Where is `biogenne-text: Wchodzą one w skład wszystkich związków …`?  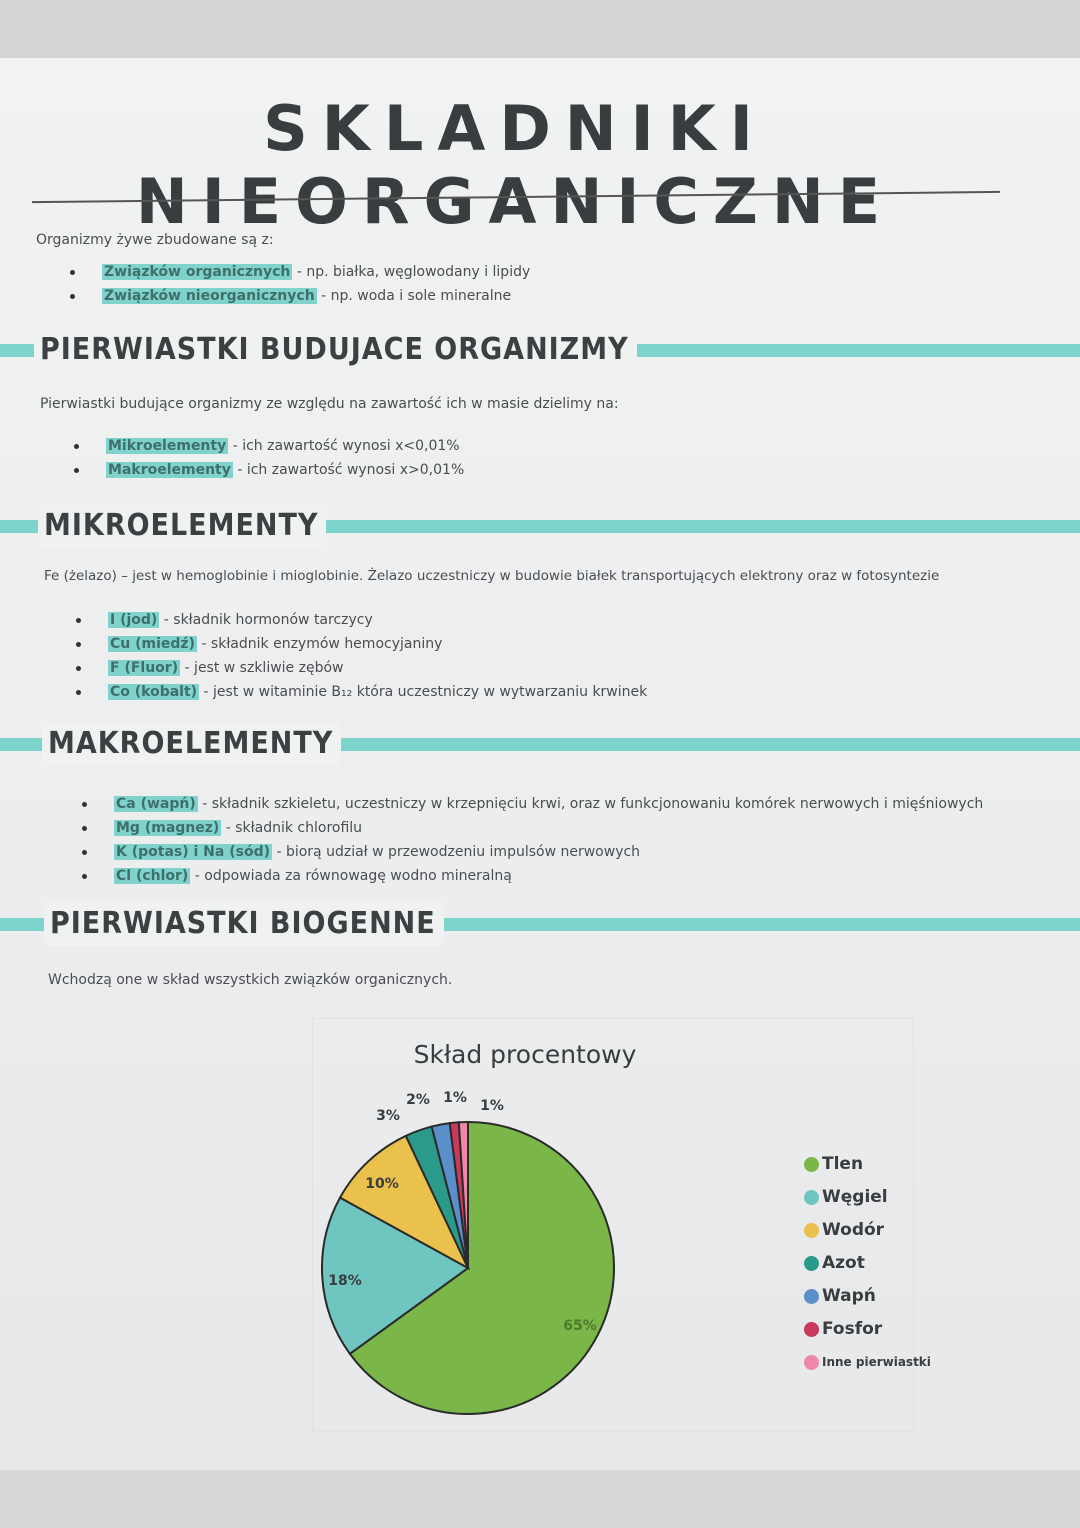
biogenne-text: Wchodzą one w skład wszystkich związków … is located at coordinates (250, 980).